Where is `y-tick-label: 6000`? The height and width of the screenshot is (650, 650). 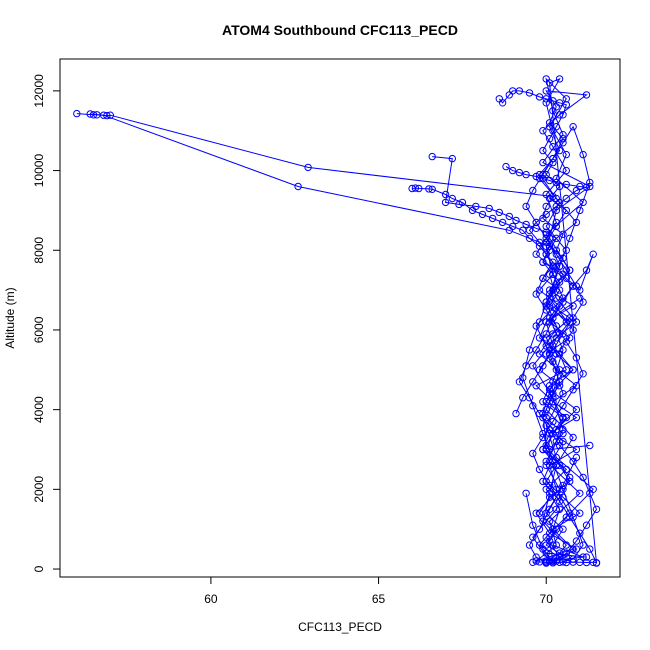
y-tick-label: 6000 is located at coordinates (39, 329).